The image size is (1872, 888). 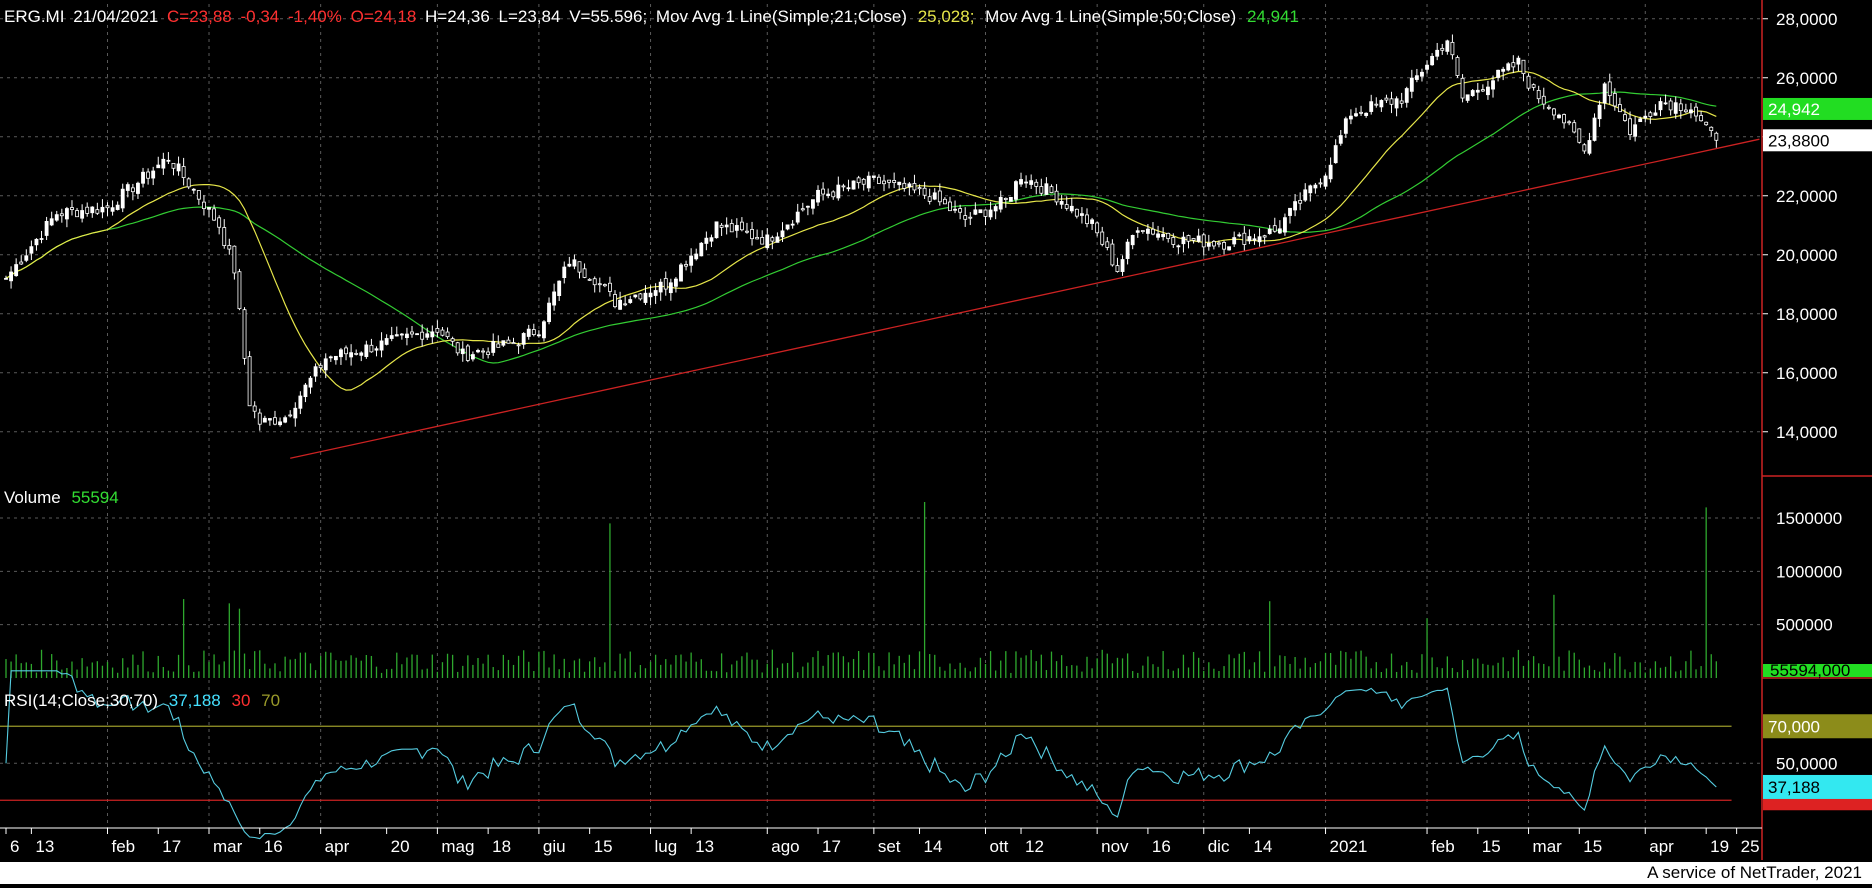 What do you see at coordinates (384, 16) in the screenshot?
I see `header-open: O=24,18` at bounding box center [384, 16].